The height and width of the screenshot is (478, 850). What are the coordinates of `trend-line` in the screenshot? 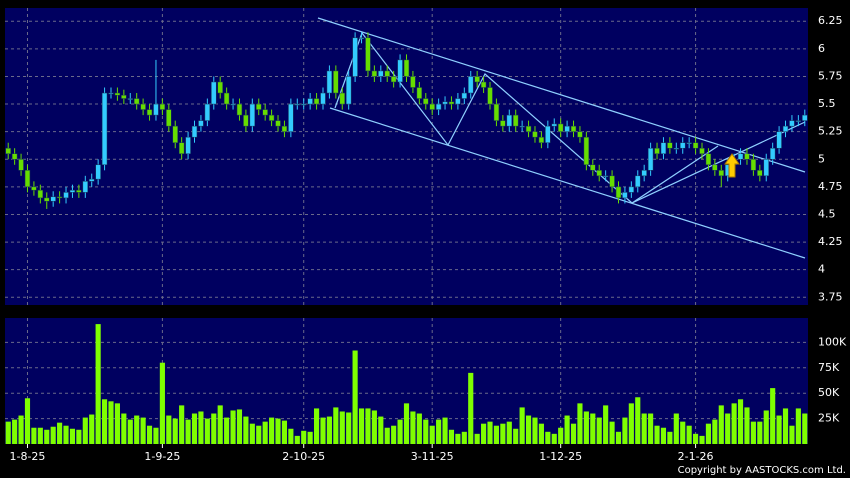 It's located at (675, 174).